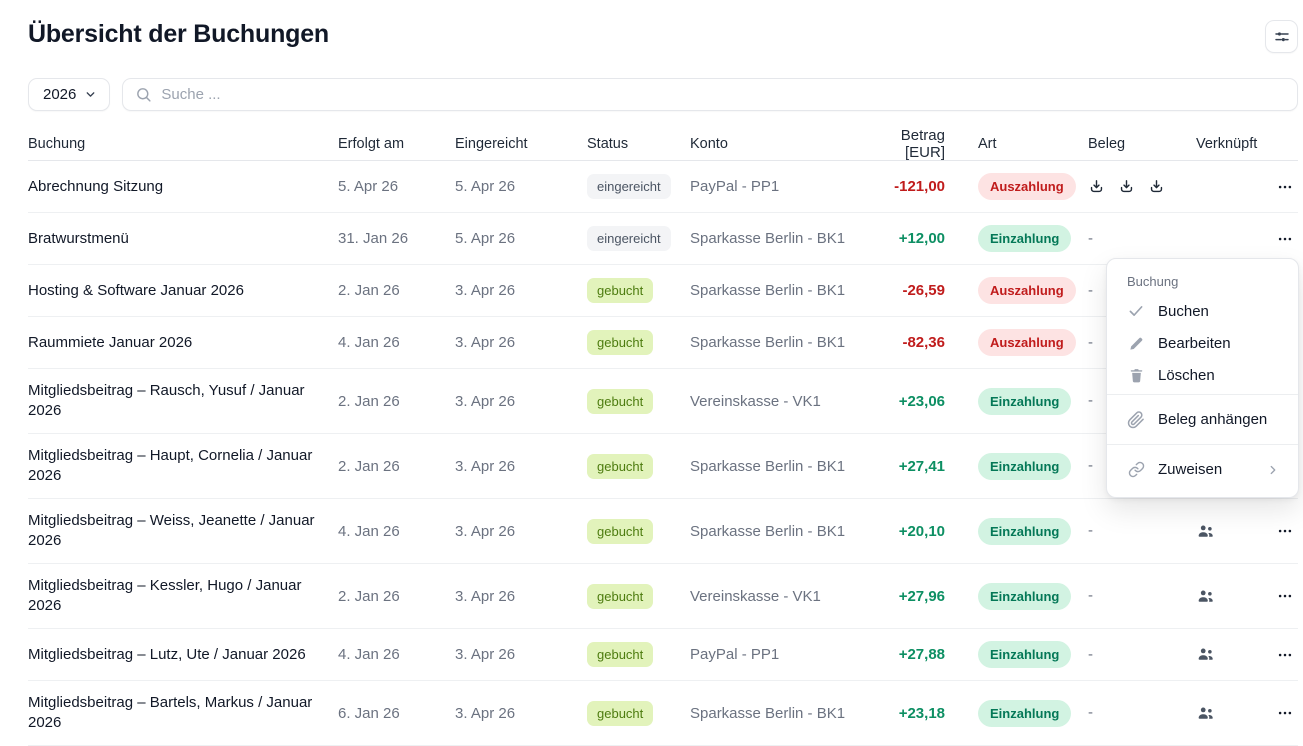 The height and width of the screenshot is (746, 1303). I want to click on check-icon, so click(1136, 311).